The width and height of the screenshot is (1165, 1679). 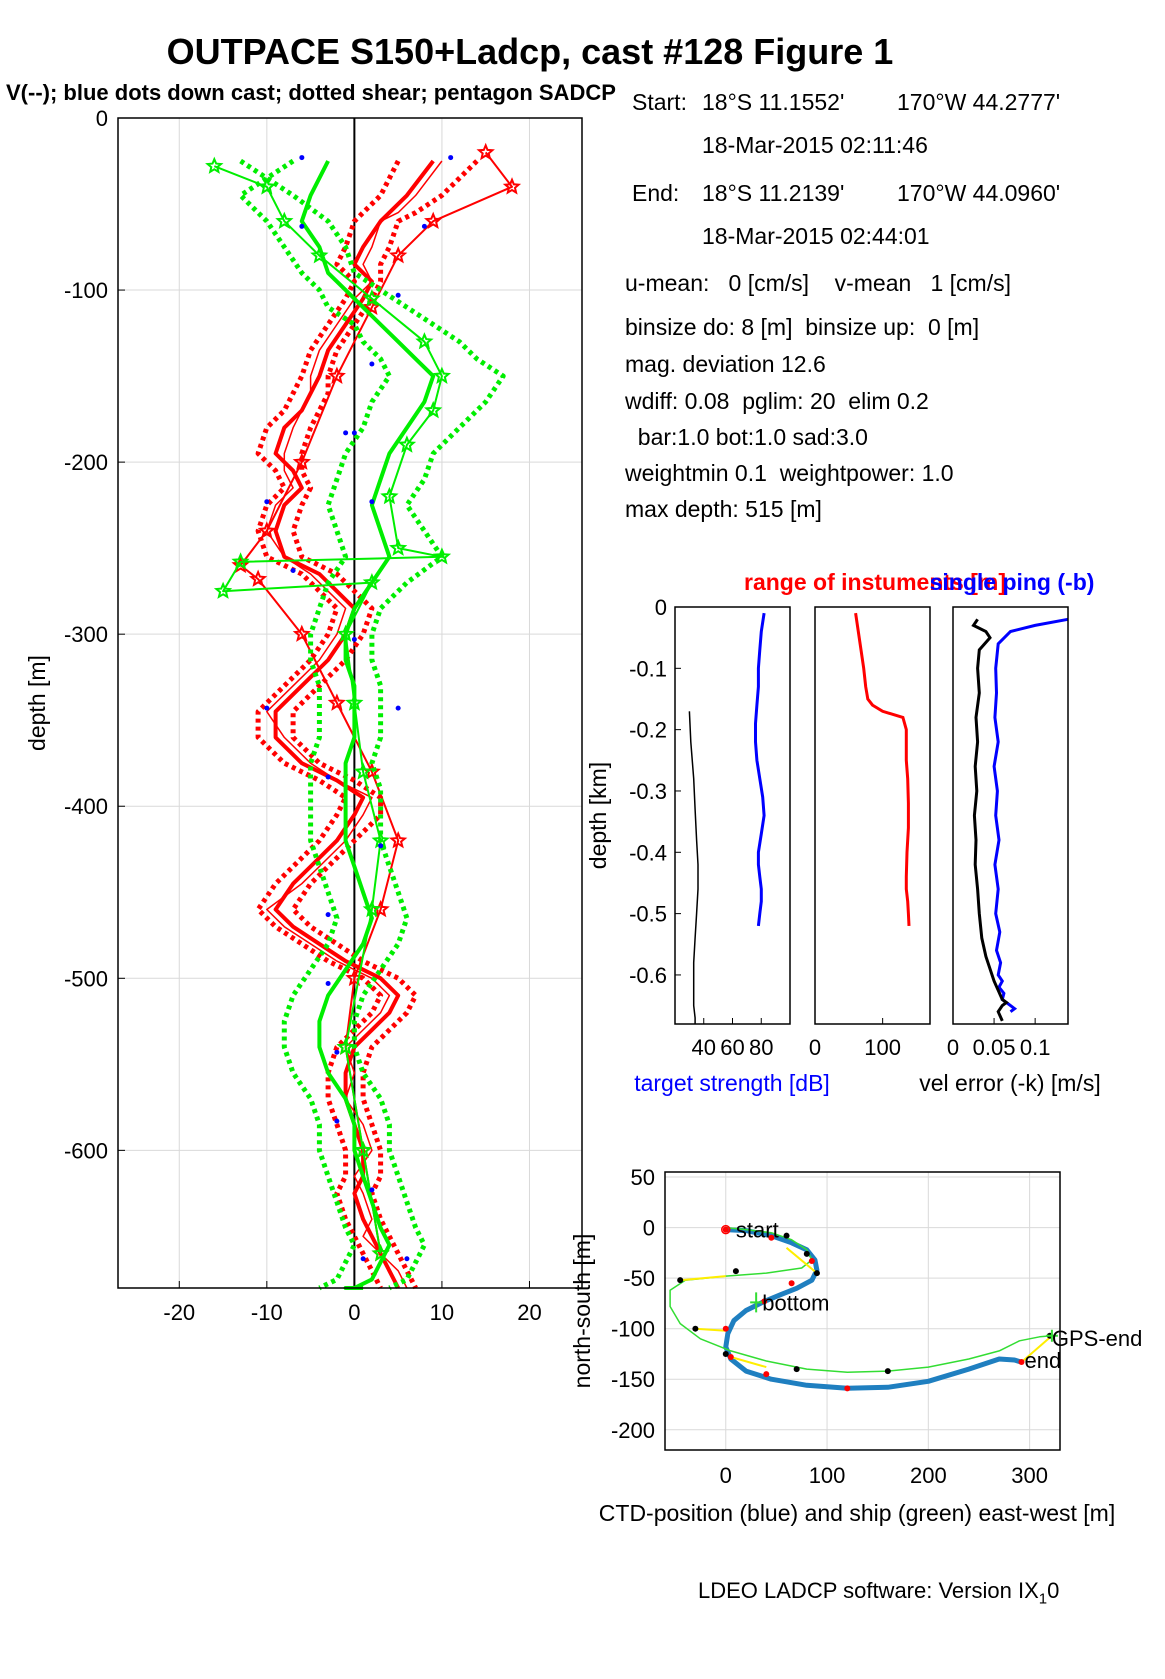 I want to click on pos-y-tick-label: -100, so click(x=633, y=1329).